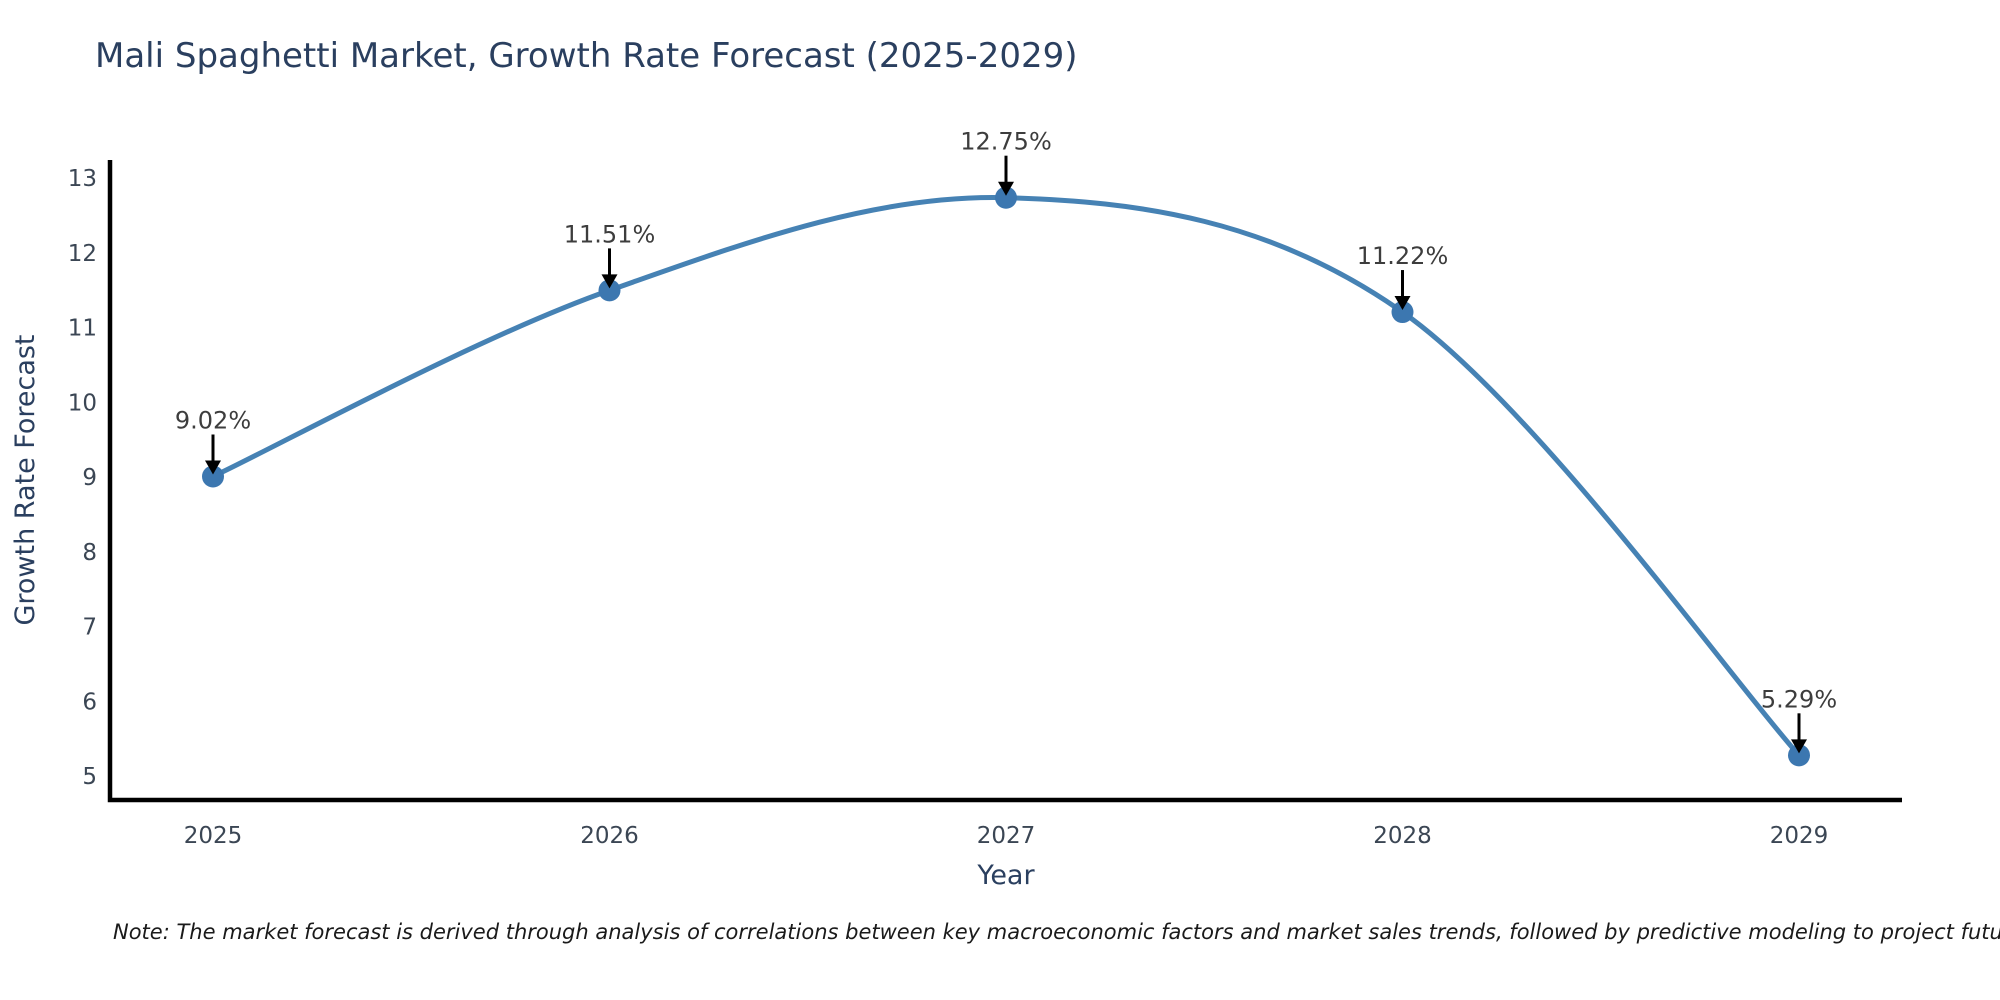 The width and height of the screenshot is (2000, 1000). Describe the element at coordinates (1799, 755) in the screenshot. I see `data-point-2029` at that location.